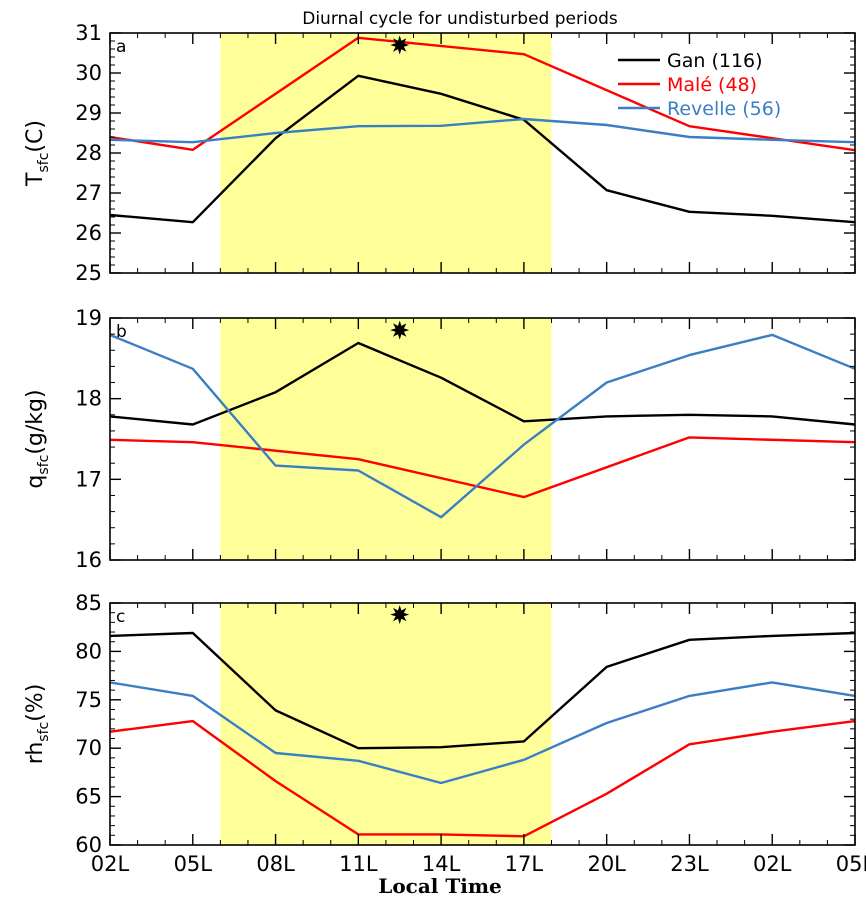 This screenshot has width=866, height=905. I want to click on legend-label-0: Gan (116), so click(715, 61).